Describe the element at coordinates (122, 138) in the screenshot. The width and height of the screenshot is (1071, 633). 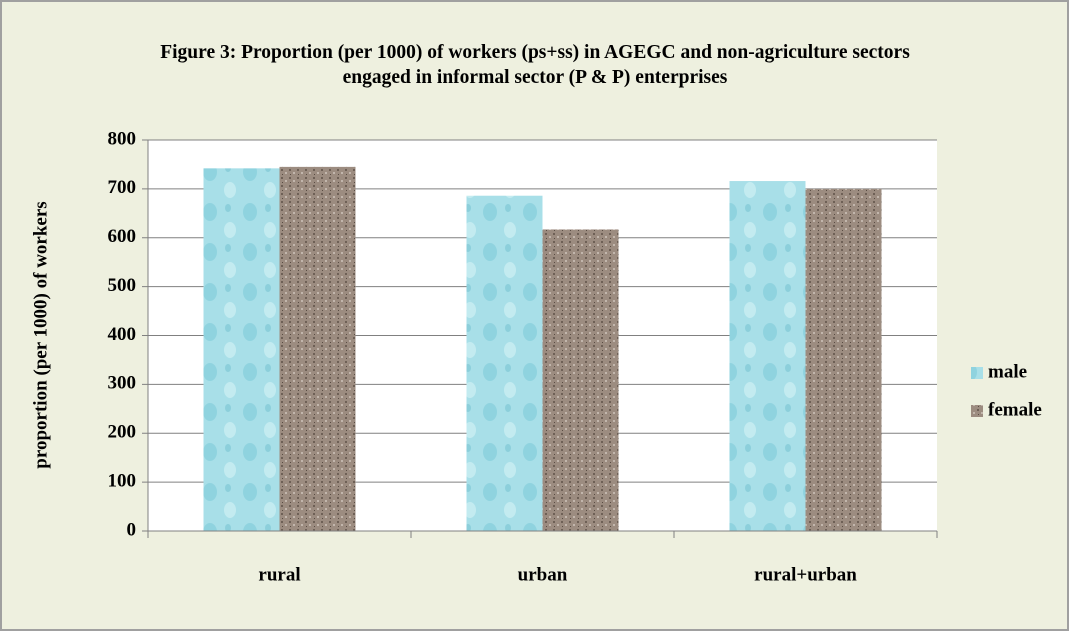
I see `y-tick-label: 800` at that location.